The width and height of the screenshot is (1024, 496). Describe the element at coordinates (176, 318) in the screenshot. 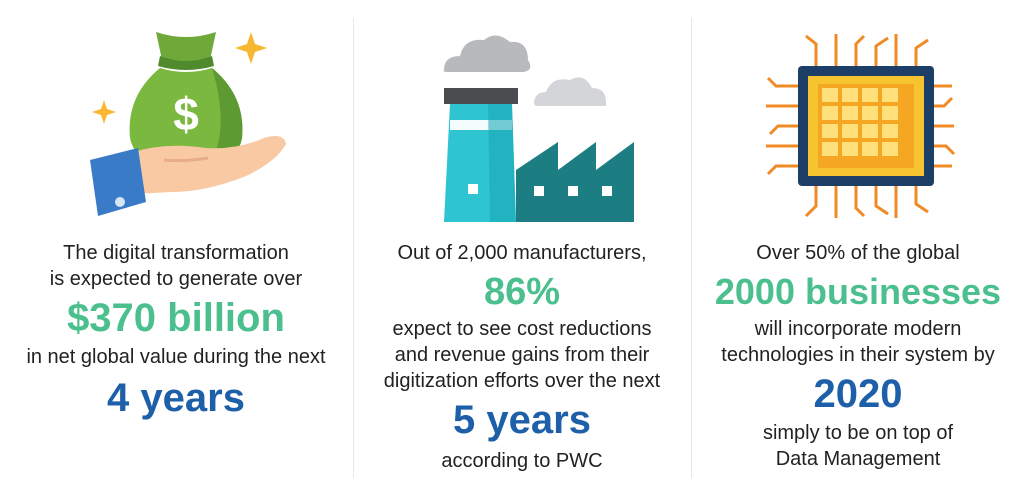

I see `col1-highlight-value: $370 billion` at that location.